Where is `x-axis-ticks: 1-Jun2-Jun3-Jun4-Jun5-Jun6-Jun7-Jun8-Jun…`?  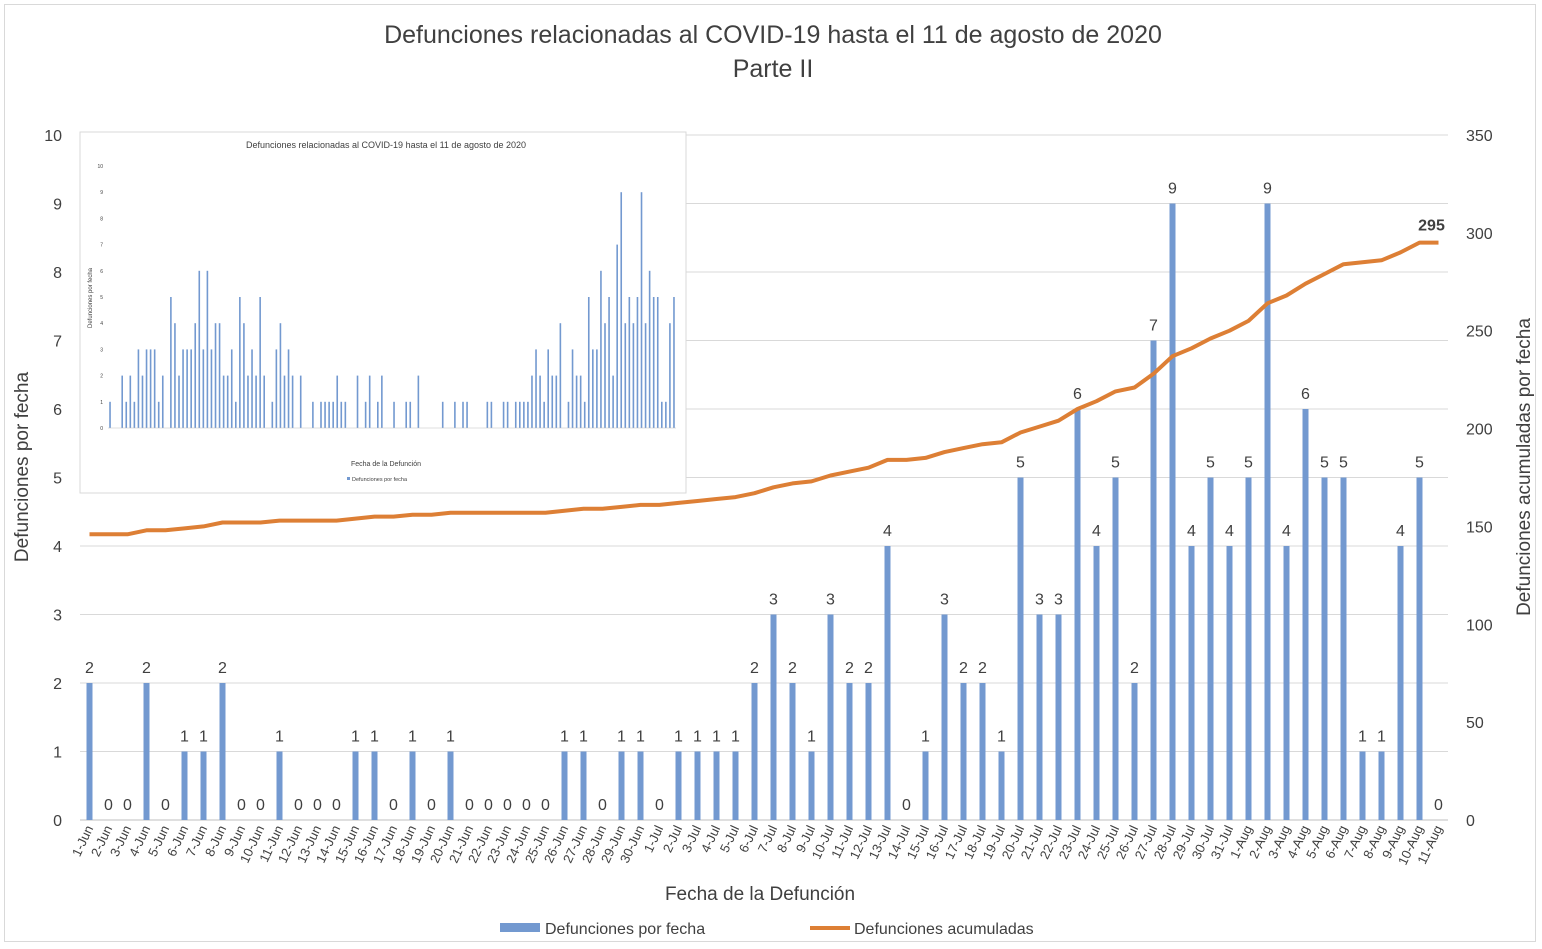
x-axis-ticks: 1-Jun2-Jun3-Jun4-Jun5-Jun6-Jun7-Jun8-Jun… is located at coordinates (757, 845).